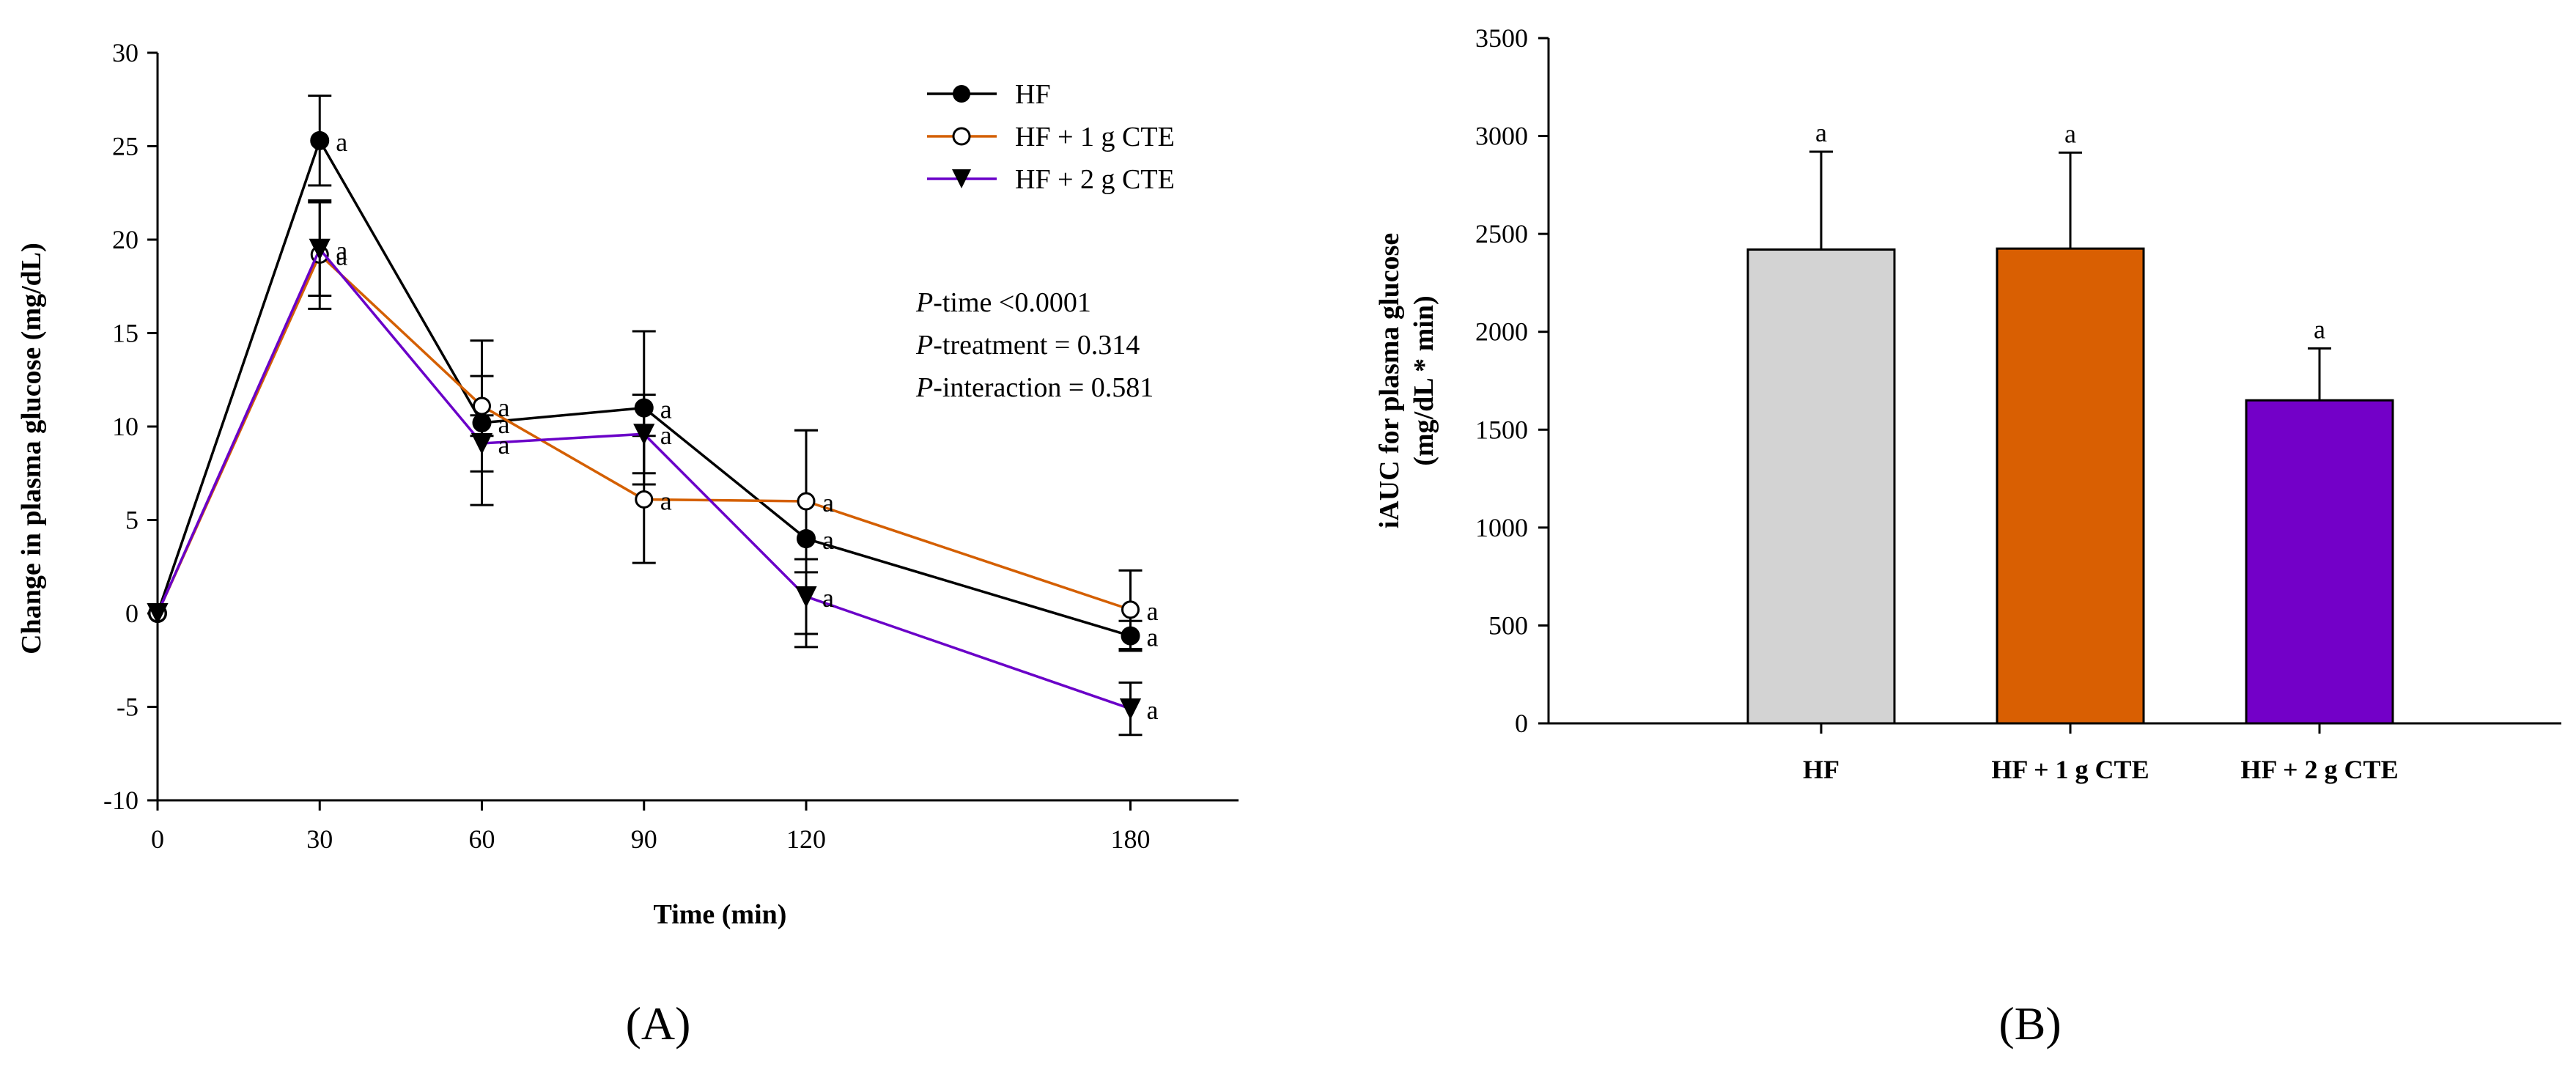 This screenshot has width=2576, height=1070. I want to click on stats-text: P-time <0.0001, so click(1003, 302).